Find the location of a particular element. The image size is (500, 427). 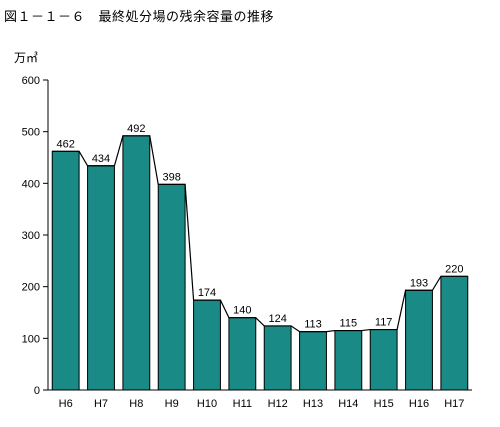

data-label-H9: 398 is located at coordinates (171, 177).